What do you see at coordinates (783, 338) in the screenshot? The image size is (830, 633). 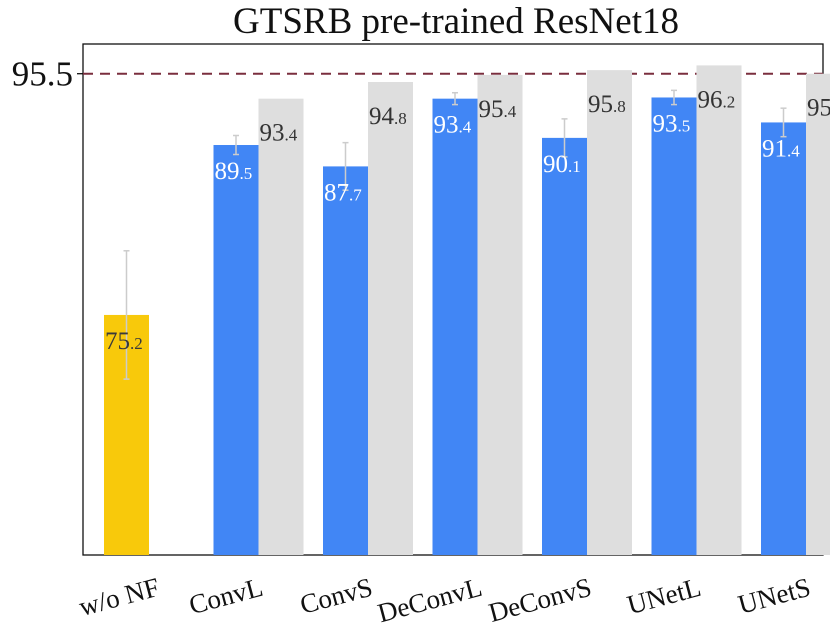 I see `bar-primary-unets` at bounding box center [783, 338].